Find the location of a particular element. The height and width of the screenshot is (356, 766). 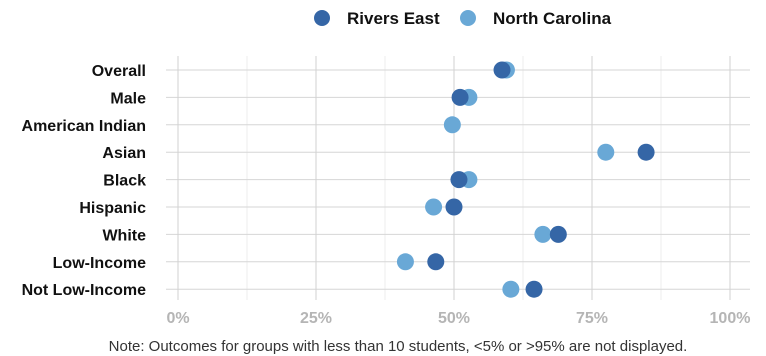

point-north-carolina-not-low-income is located at coordinates (511, 289).